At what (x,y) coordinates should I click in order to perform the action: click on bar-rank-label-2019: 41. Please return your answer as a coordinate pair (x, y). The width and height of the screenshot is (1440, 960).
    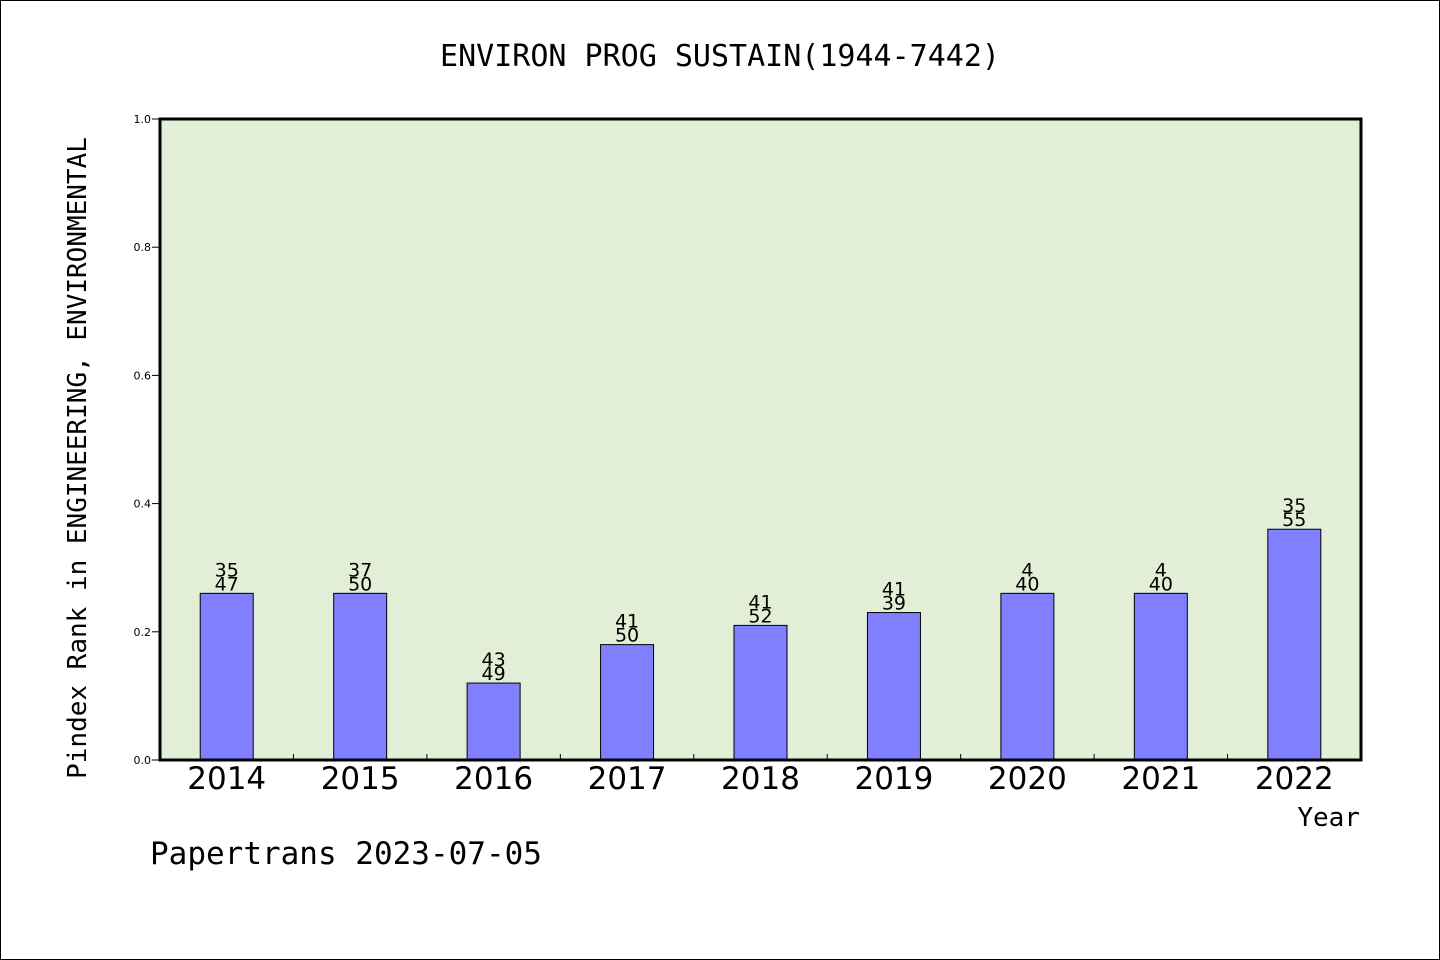
    Looking at the image, I should click on (894, 590).